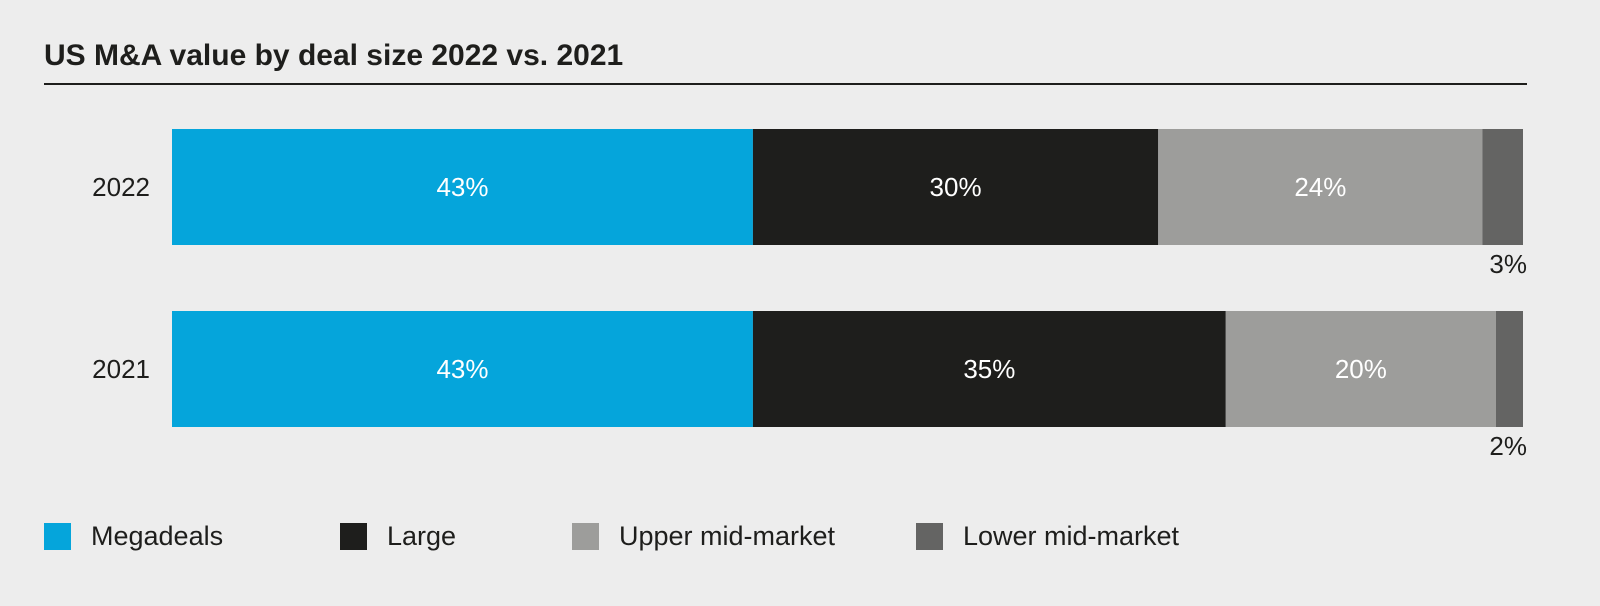 The height and width of the screenshot is (606, 1600). Describe the element at coordinates (1071, 536) in the screenshot. I see `legend-label: Lower mid-market` at that location.